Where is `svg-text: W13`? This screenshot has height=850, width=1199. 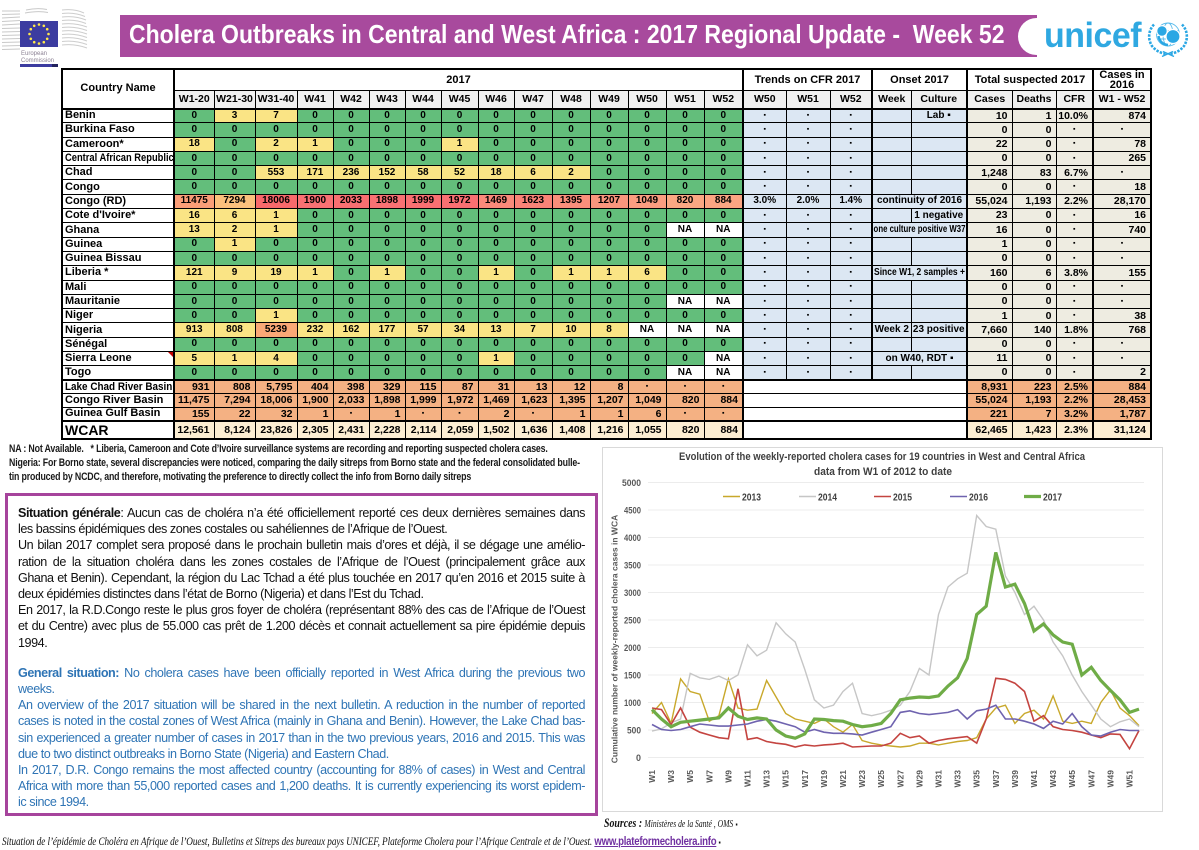
svg-text: W13 is located at coordinates (767, 779).